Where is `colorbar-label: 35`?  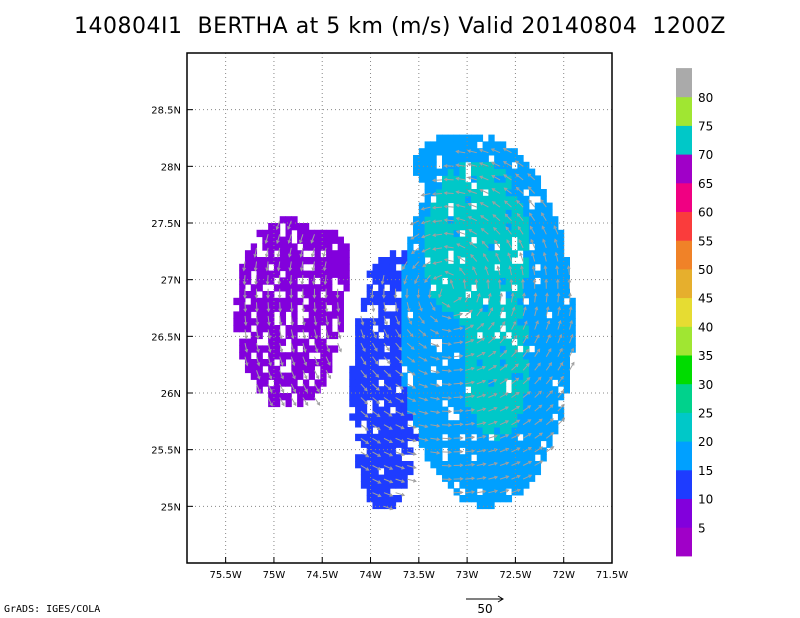
colorbar-label: 35 is located at coordinates (705, 356).